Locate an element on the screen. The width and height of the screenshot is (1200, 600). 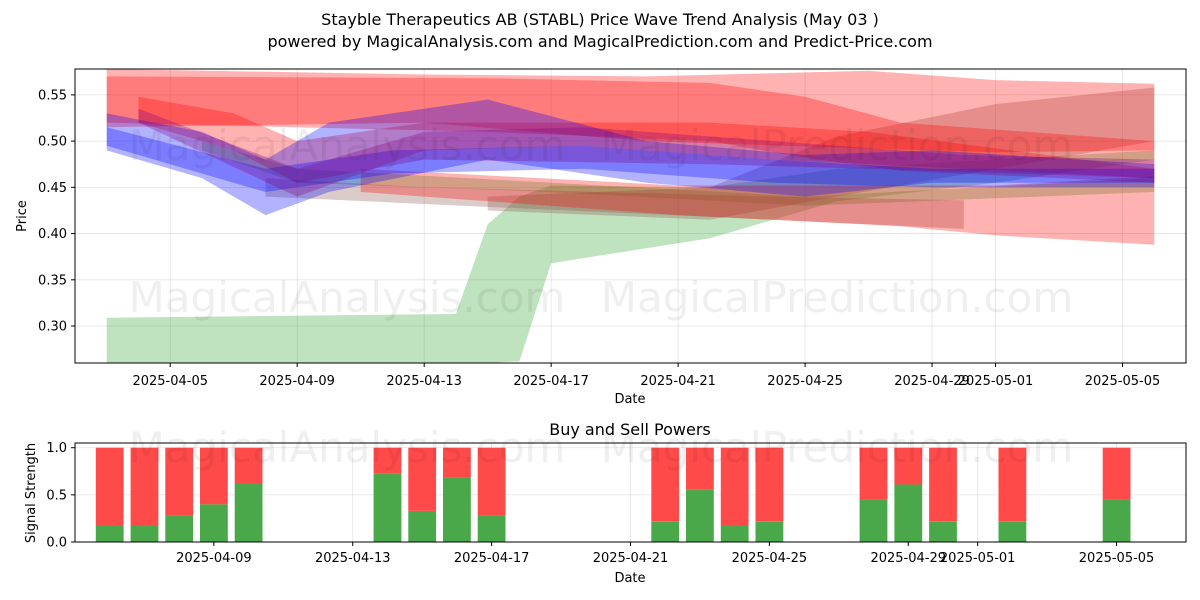
price-y-tick-label: 0.55 is located at coordinates (52, 95).